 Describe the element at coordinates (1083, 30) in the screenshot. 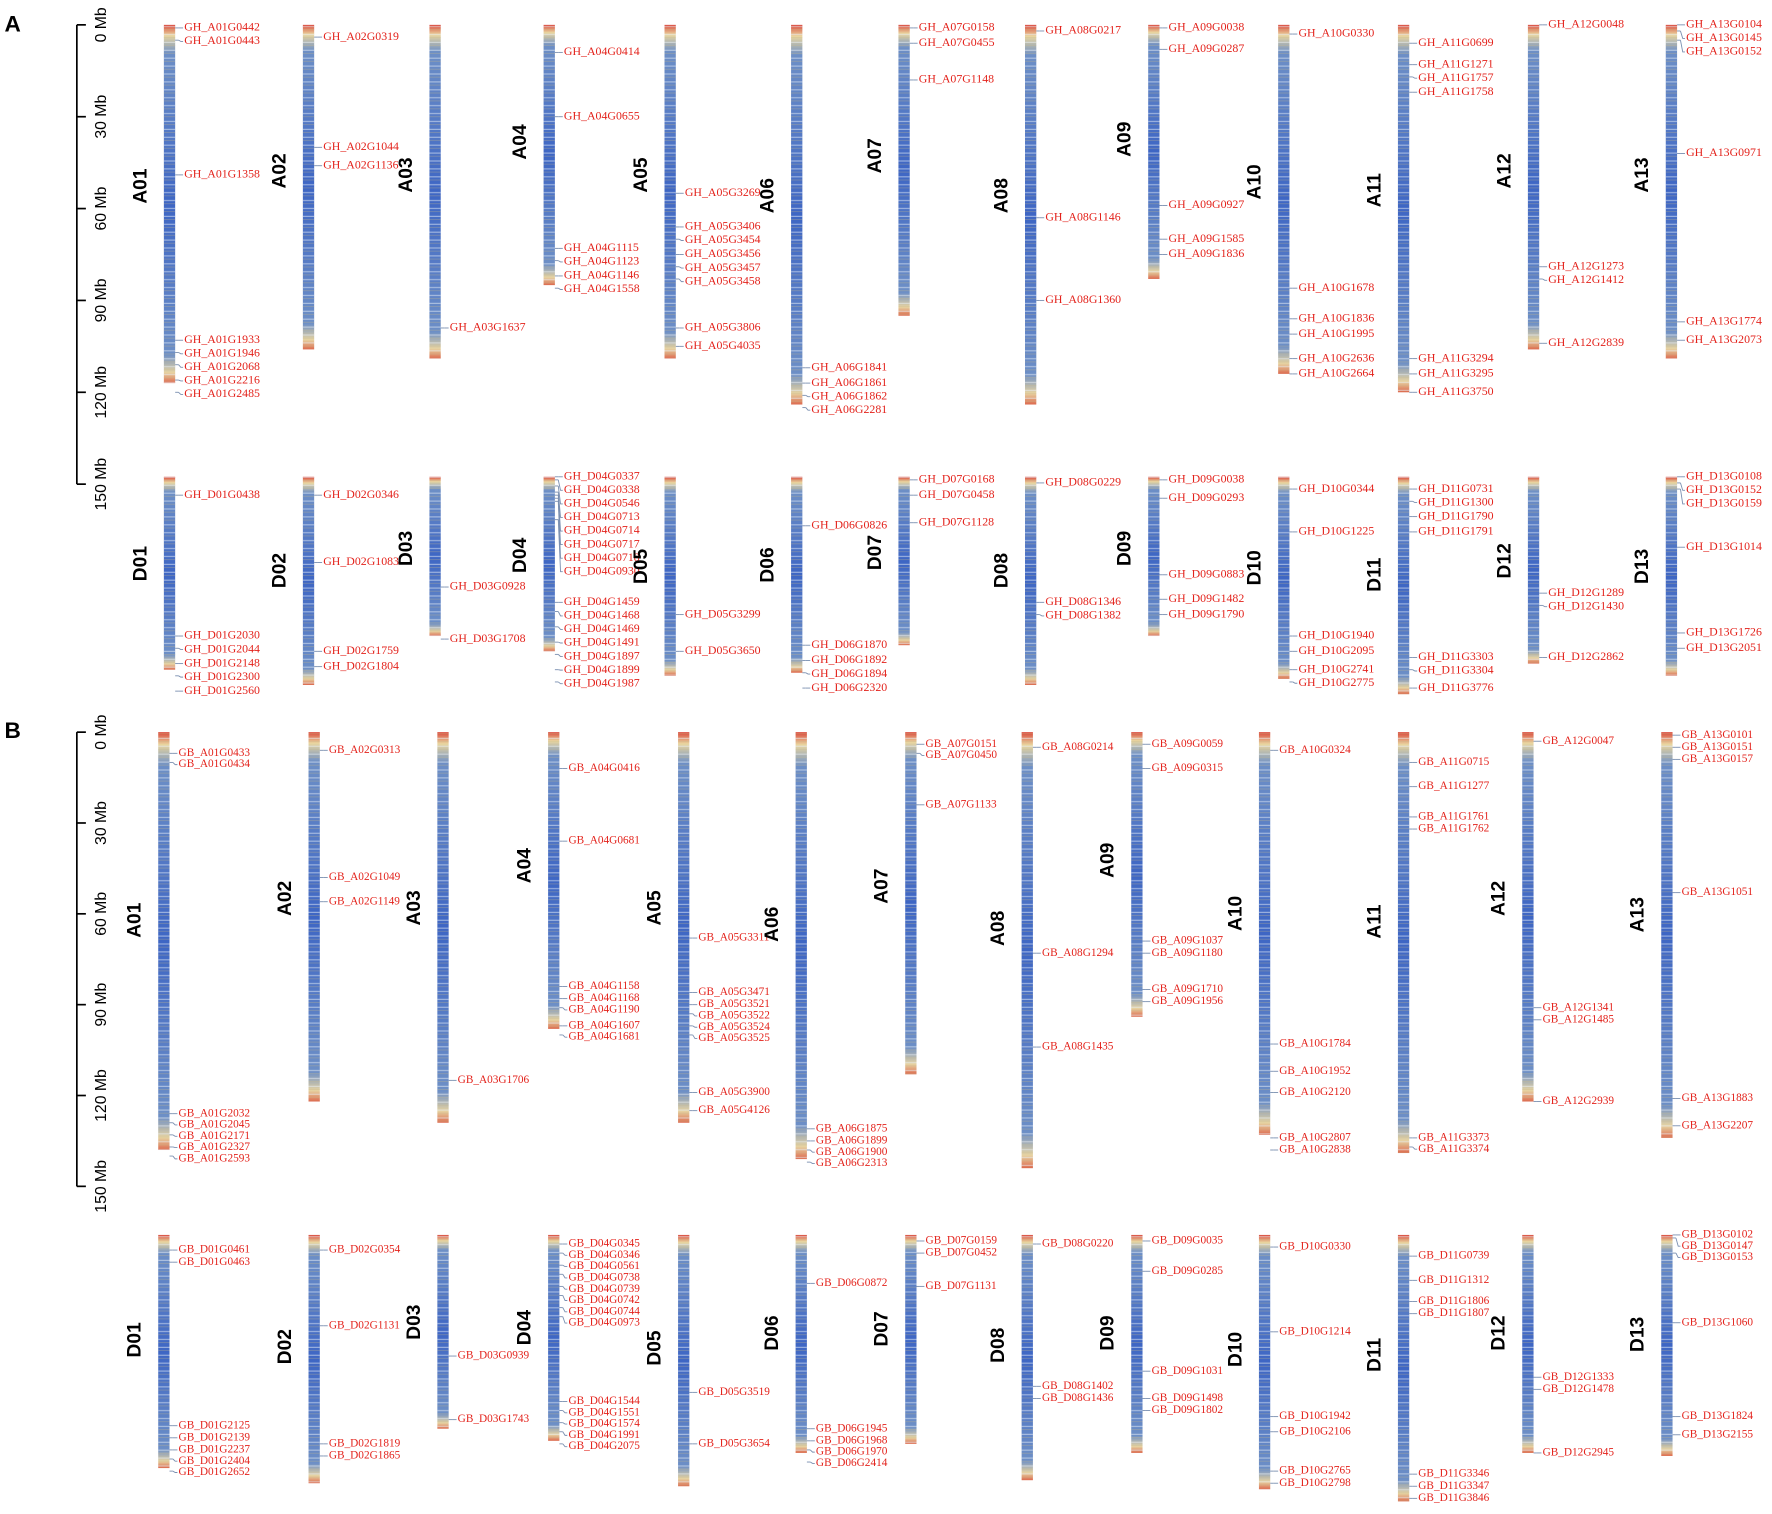

I see `gene-label: GH_A08G0217` at that location.